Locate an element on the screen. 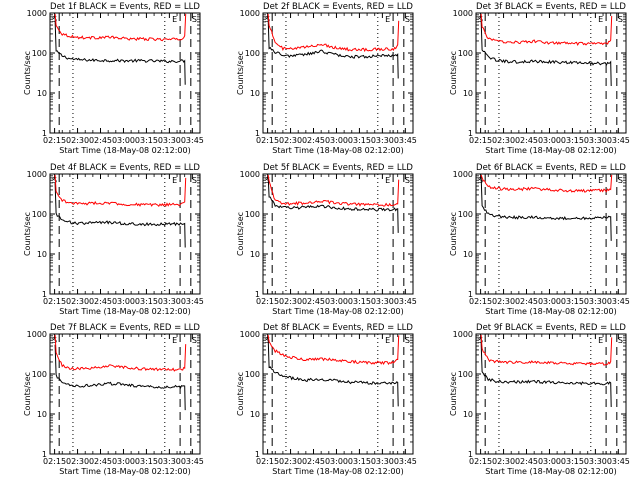  panel-title: Det 7f BLACK = Events, RED = LLD is located at coordinates (125, 328).